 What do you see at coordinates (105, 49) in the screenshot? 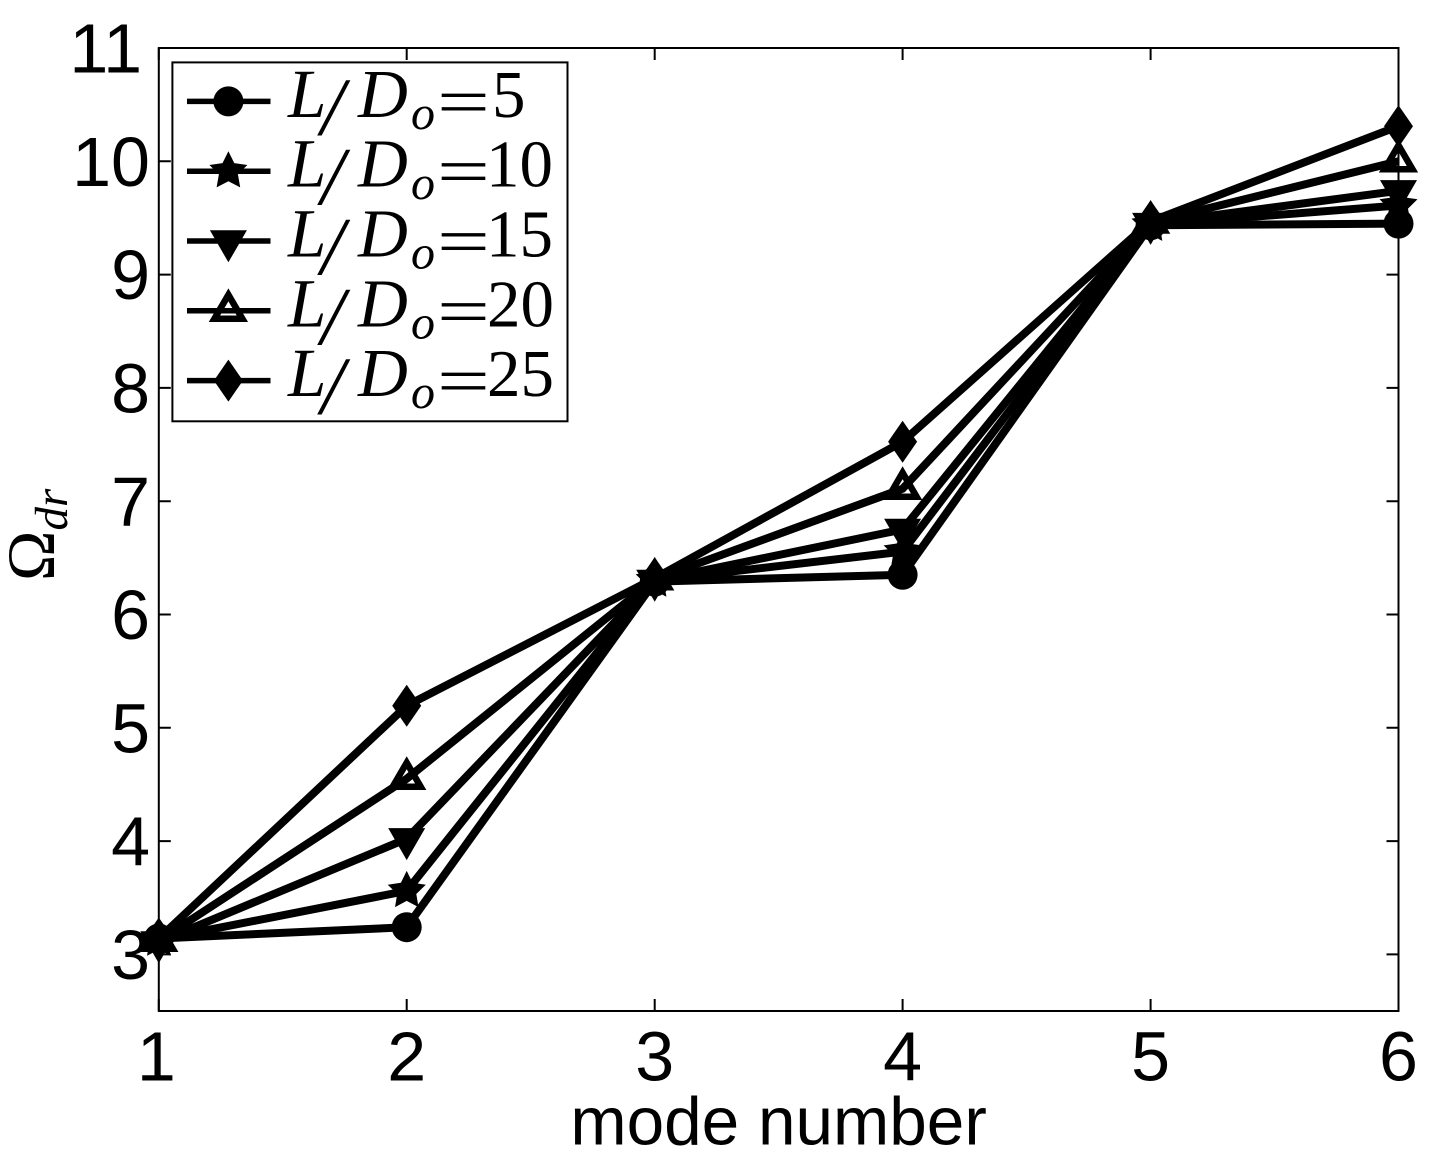
I see `svg-text: 11` at bounding box center [105, 49].